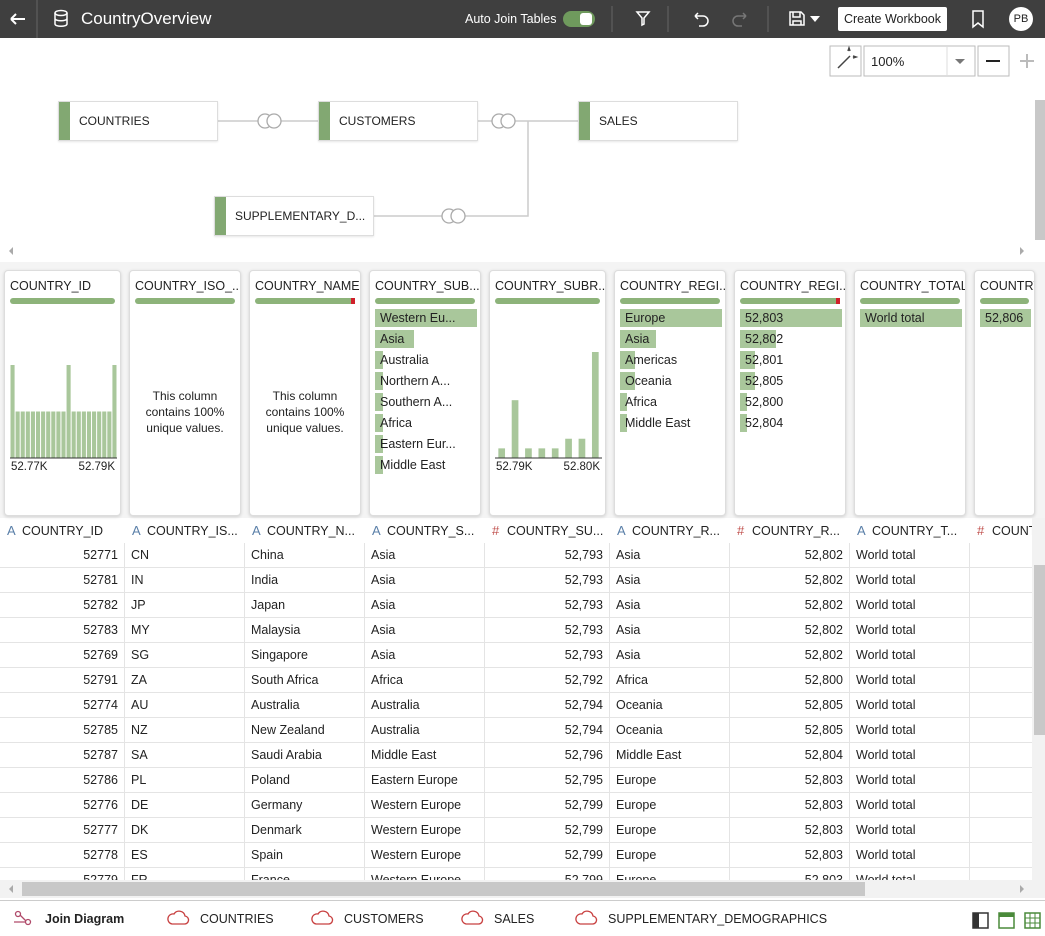 This screenshot has width=1045, height=936. I want to click on table-cell: India, so click(305, 580).